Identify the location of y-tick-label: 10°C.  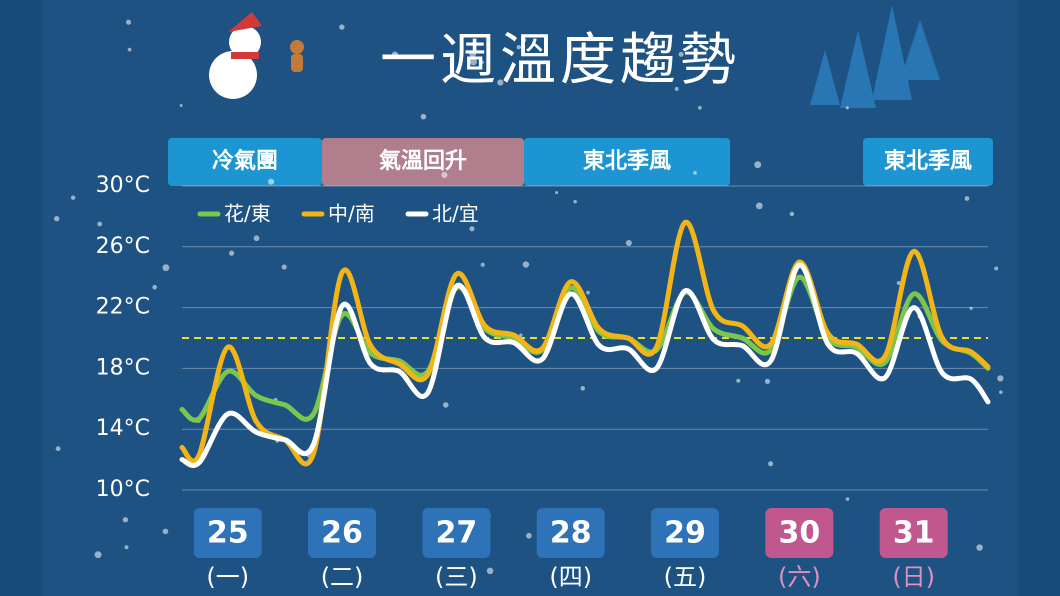
(123, 489).